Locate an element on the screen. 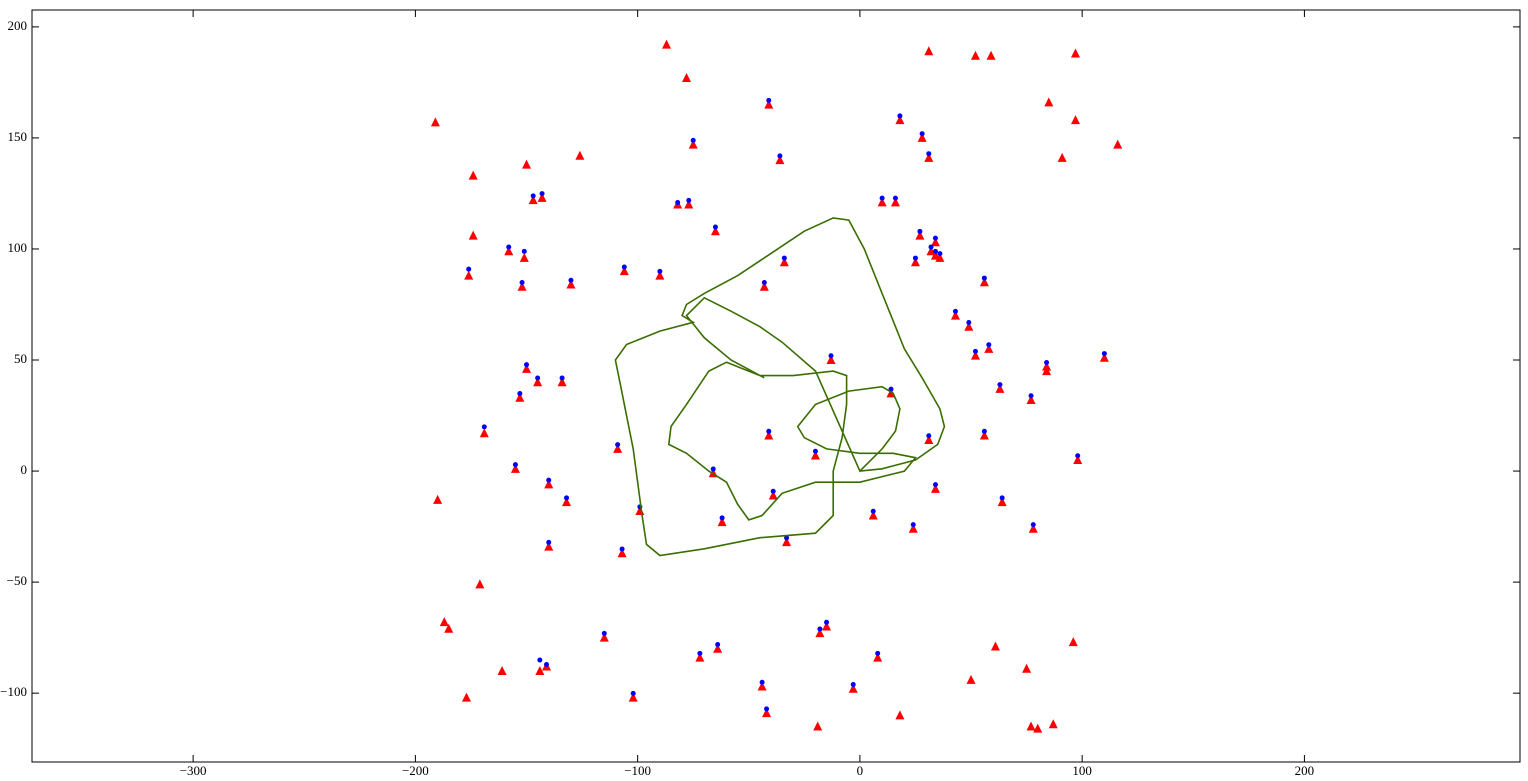  y-tick-label: 150 is located at coordinates (18, 136).